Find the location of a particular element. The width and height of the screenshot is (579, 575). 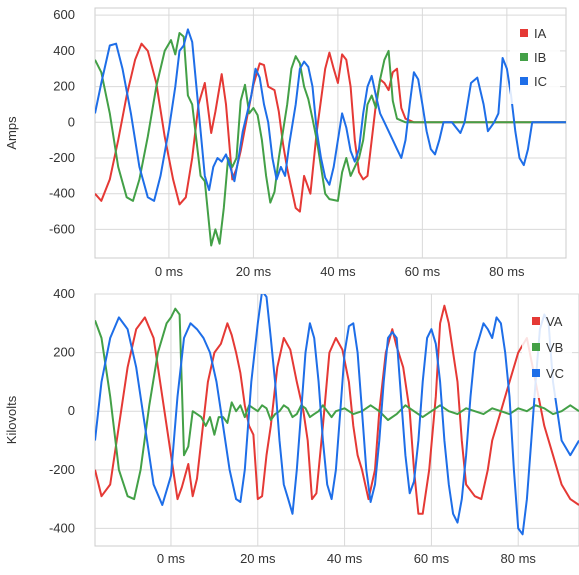

legend-swatch-vb is located at coordinates (536, 347).